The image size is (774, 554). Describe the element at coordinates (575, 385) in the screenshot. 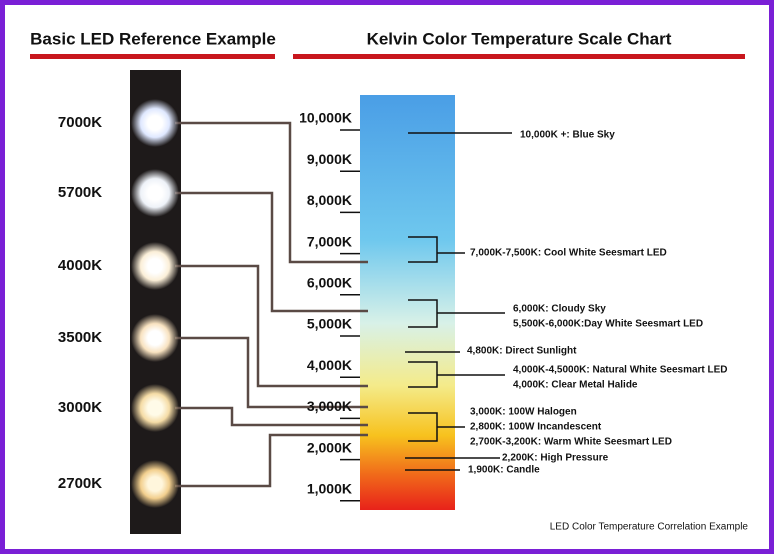

I see `annotation: 4,000K: Clear Metal Halide` at that location.